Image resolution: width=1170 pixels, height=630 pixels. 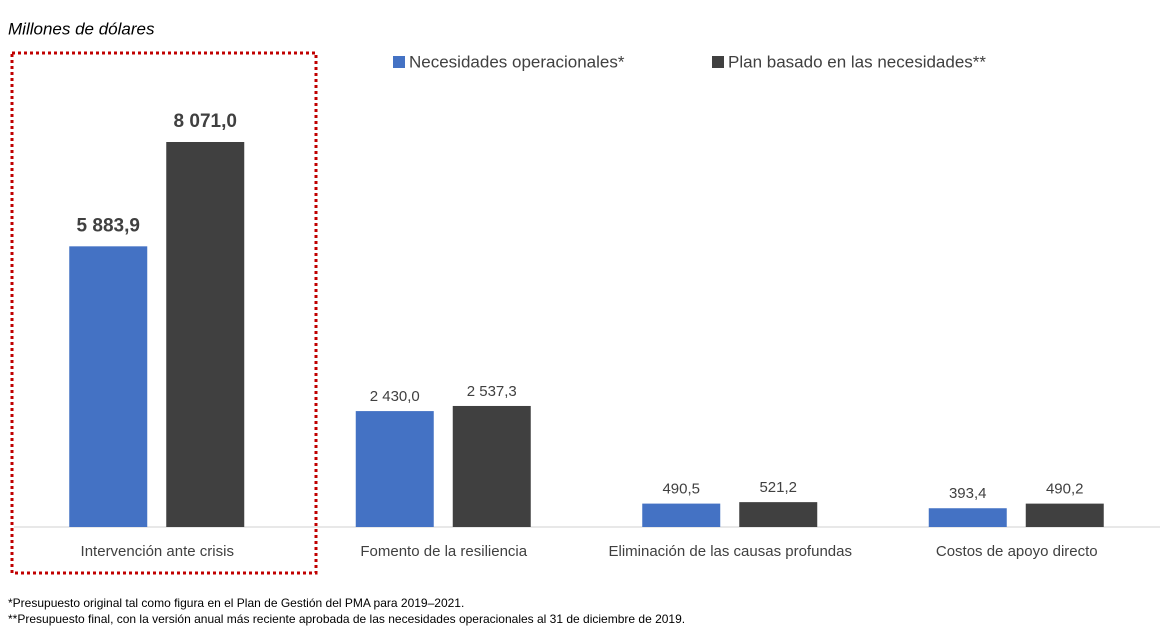 What do you see at coordinates (517, 61) in the screenshot?
I see `legend-label: Necesidades operacionales*` at bounding box center [517, 61].